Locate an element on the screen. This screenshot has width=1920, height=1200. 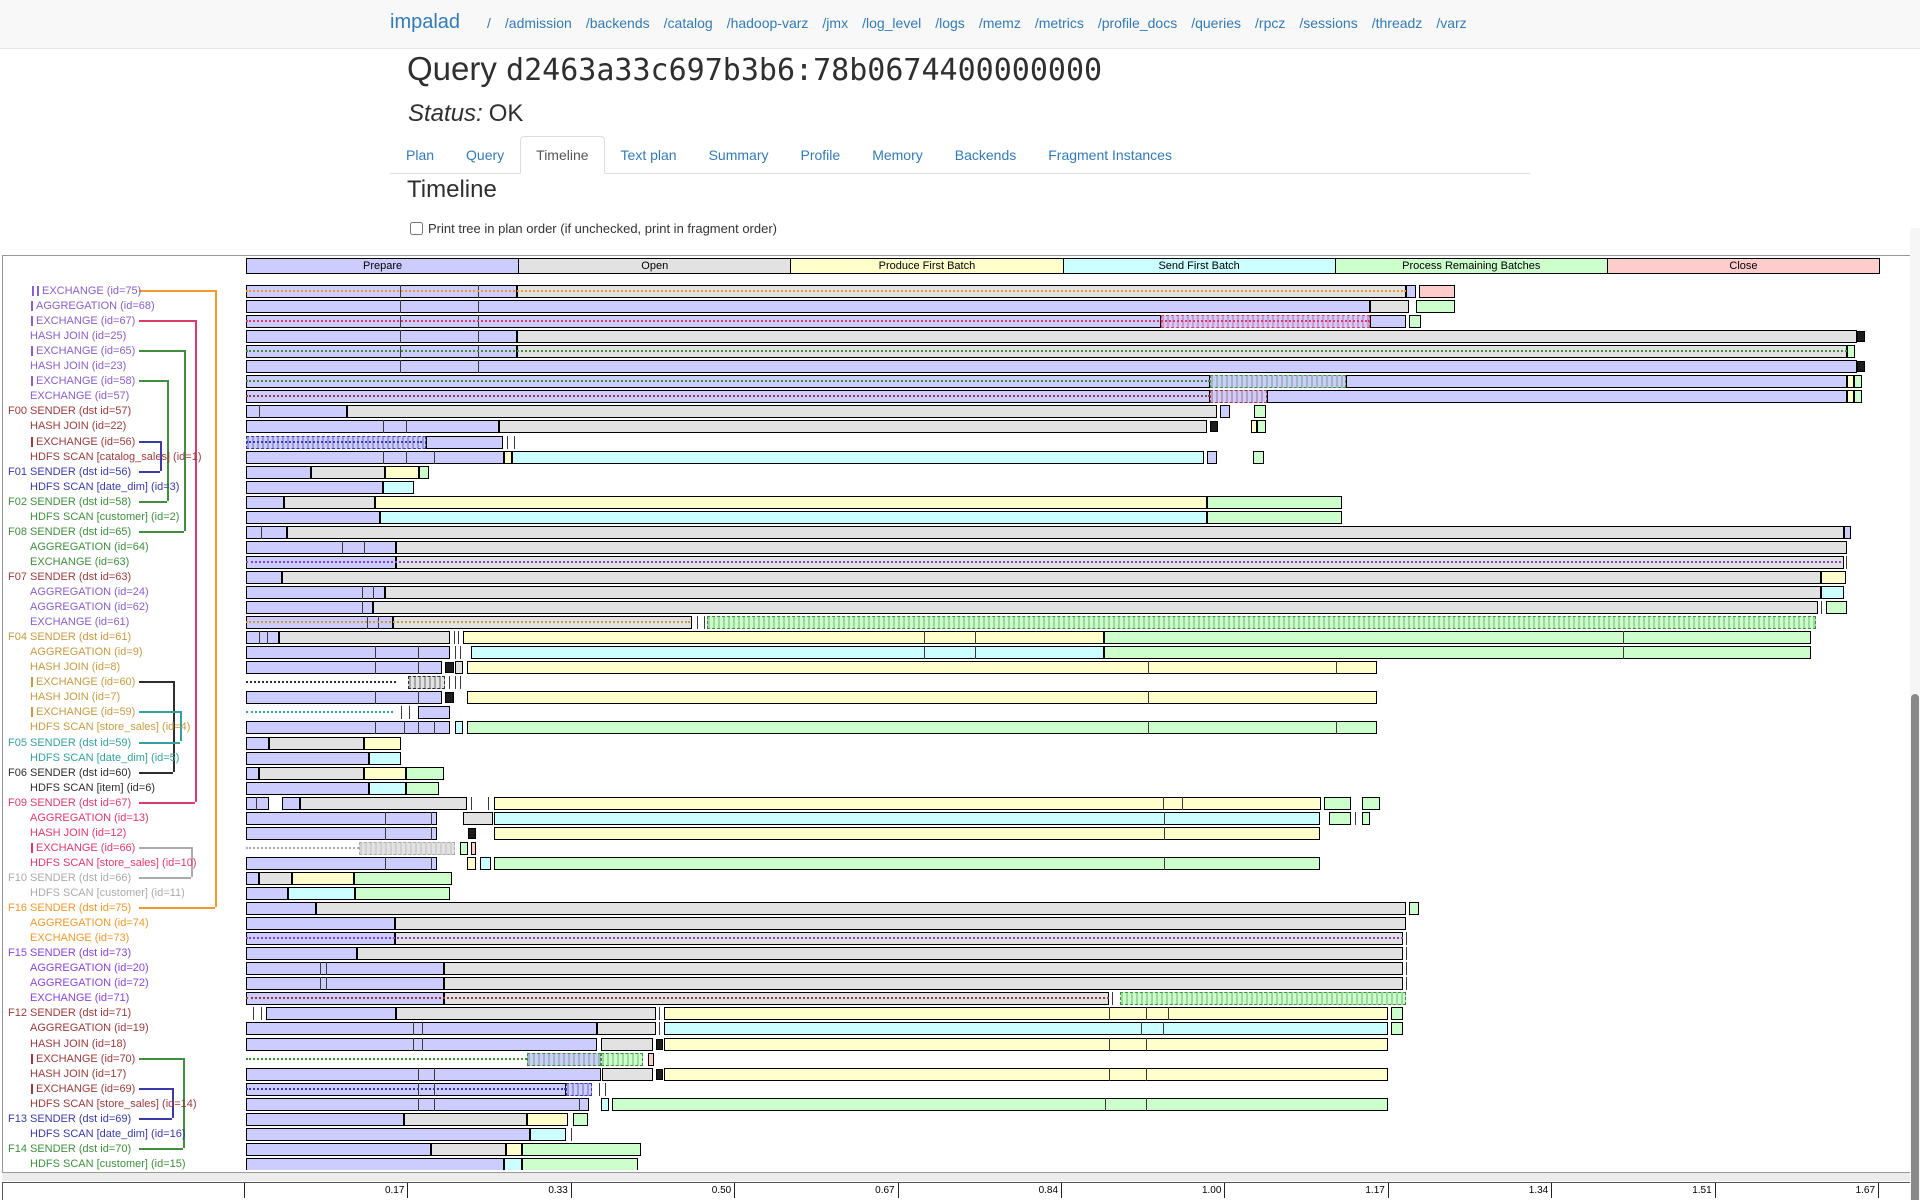
nav-link-varz: /varz is located at coordinates (1451, 23).